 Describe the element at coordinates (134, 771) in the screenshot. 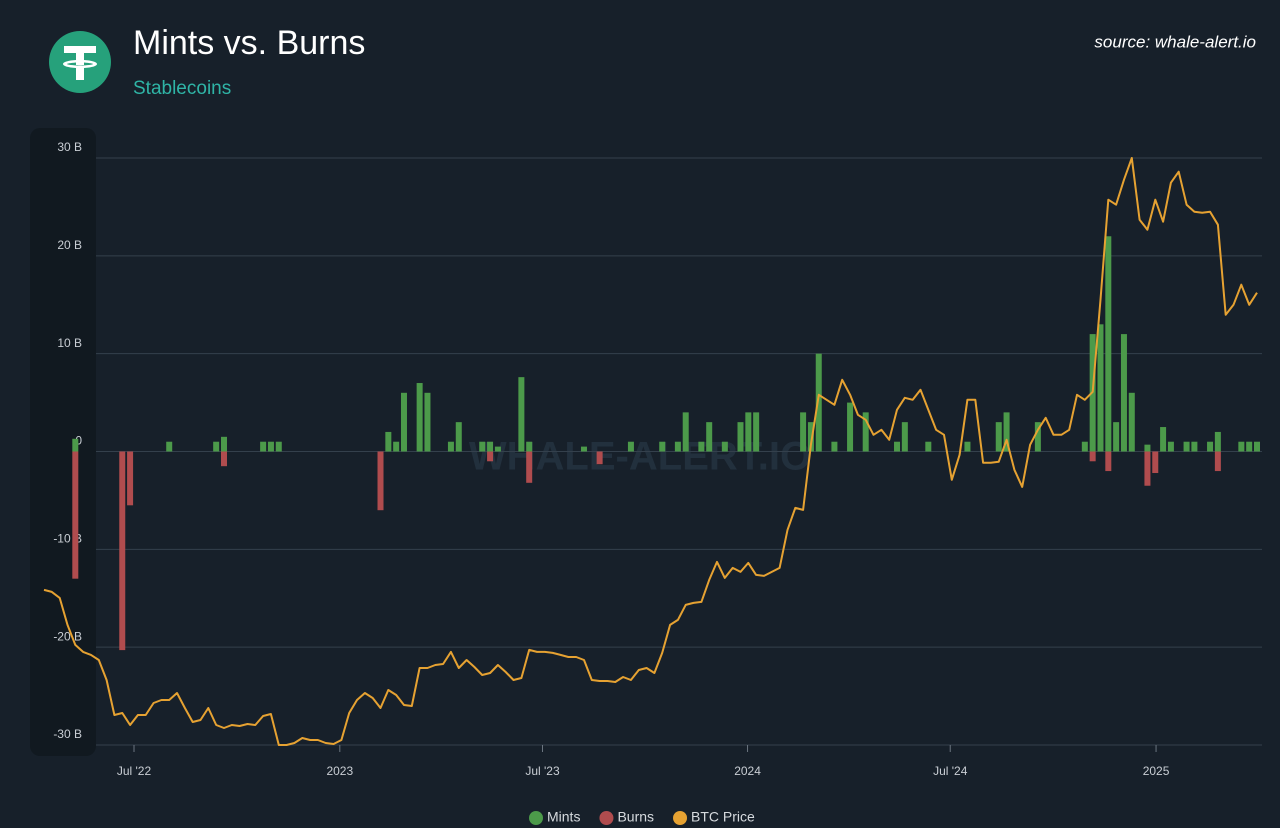

I see `x-tick-label: Jul '22` at that location.